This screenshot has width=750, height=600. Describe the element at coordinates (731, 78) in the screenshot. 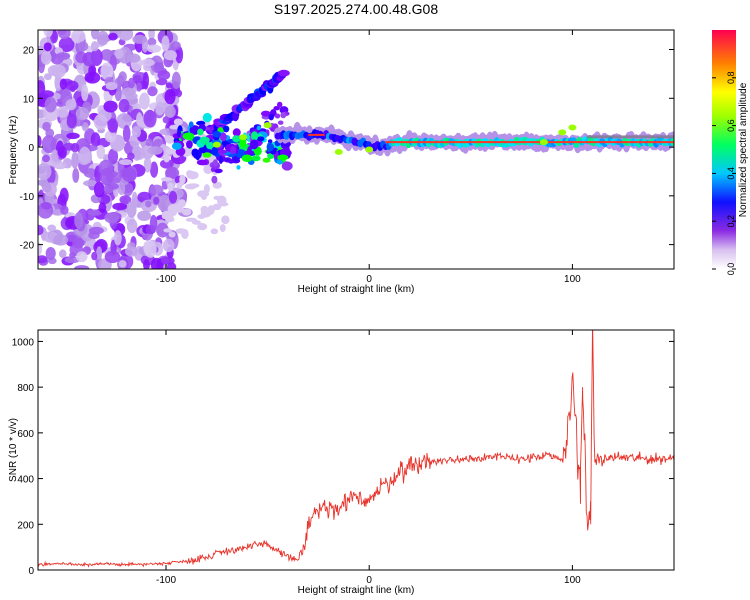

I see `colorbar-tick-label: 0.8` at that location.